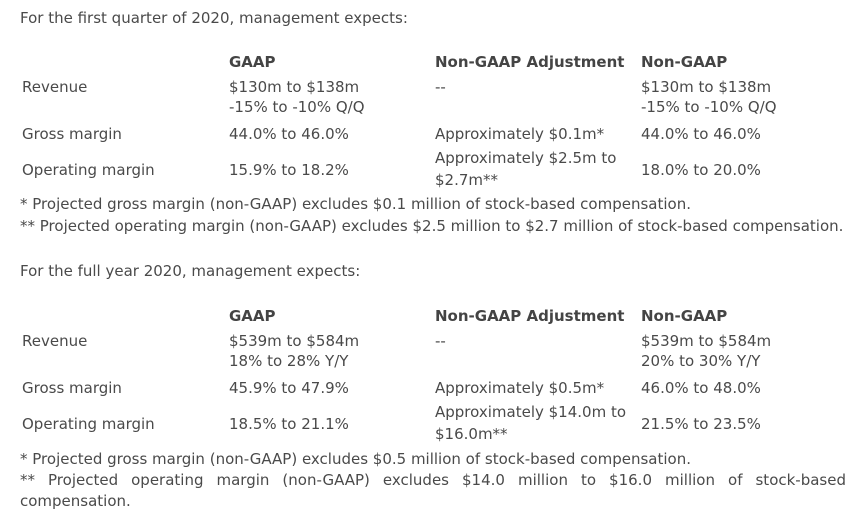 This screenshot has width=858, height=517. I want to click on gross-margin-gaap: 45.9% to 47.9%, so click(289, 388).